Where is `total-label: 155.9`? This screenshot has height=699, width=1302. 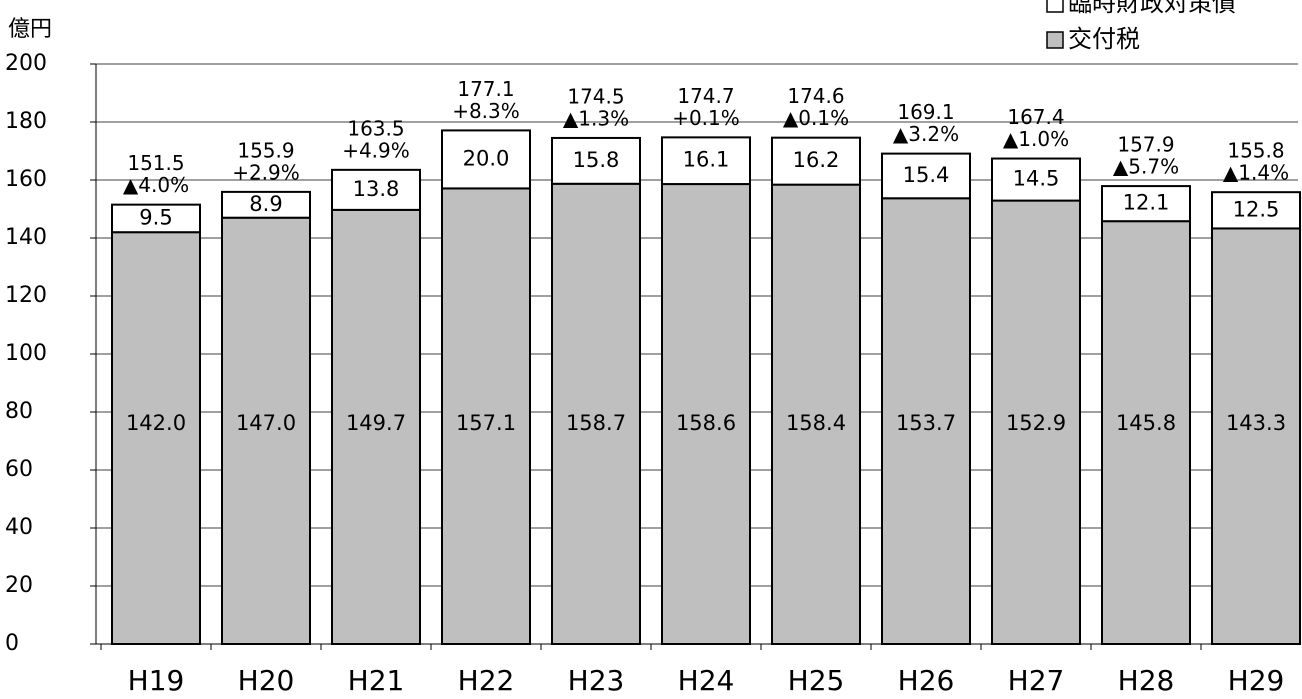 total-label: 155.9 is located at coordinates (265, 150).